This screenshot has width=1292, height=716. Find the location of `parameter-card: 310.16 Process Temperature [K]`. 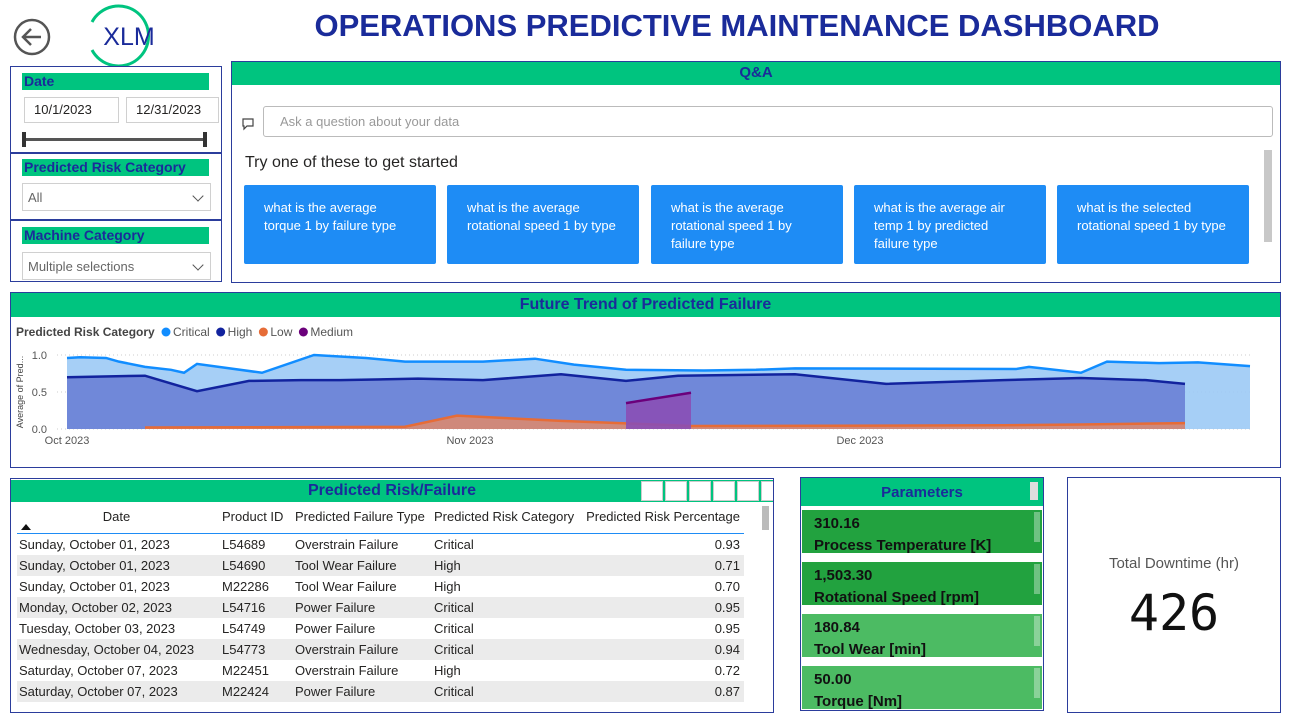

parameter-card: 310.16 Process Temperature [K] is located at coordinates (922, 532).